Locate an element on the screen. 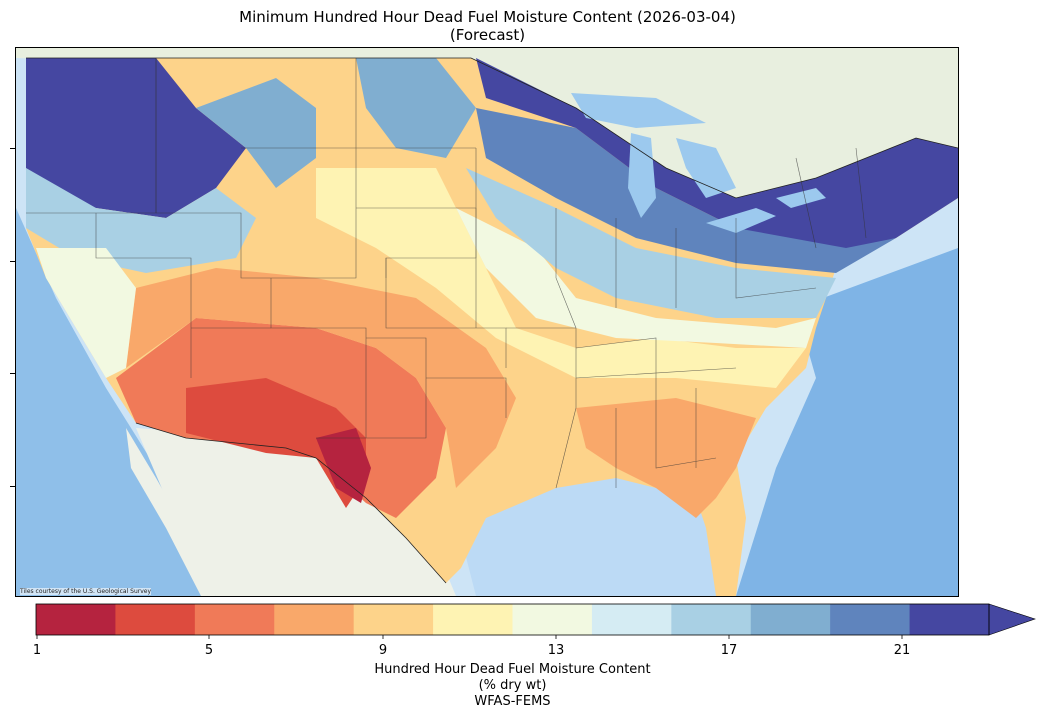 The height and width of the screenshot is (721, 1046). lake-erie is located at coordinates (741, 220).